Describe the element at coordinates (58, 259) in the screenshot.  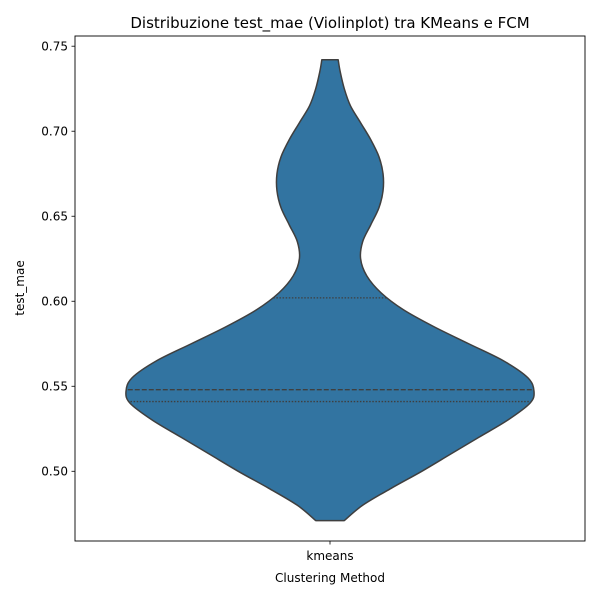
I see `y-axis-ticks: 0.50 0.55 0.60 0.65 0.70 0.75` at that location.